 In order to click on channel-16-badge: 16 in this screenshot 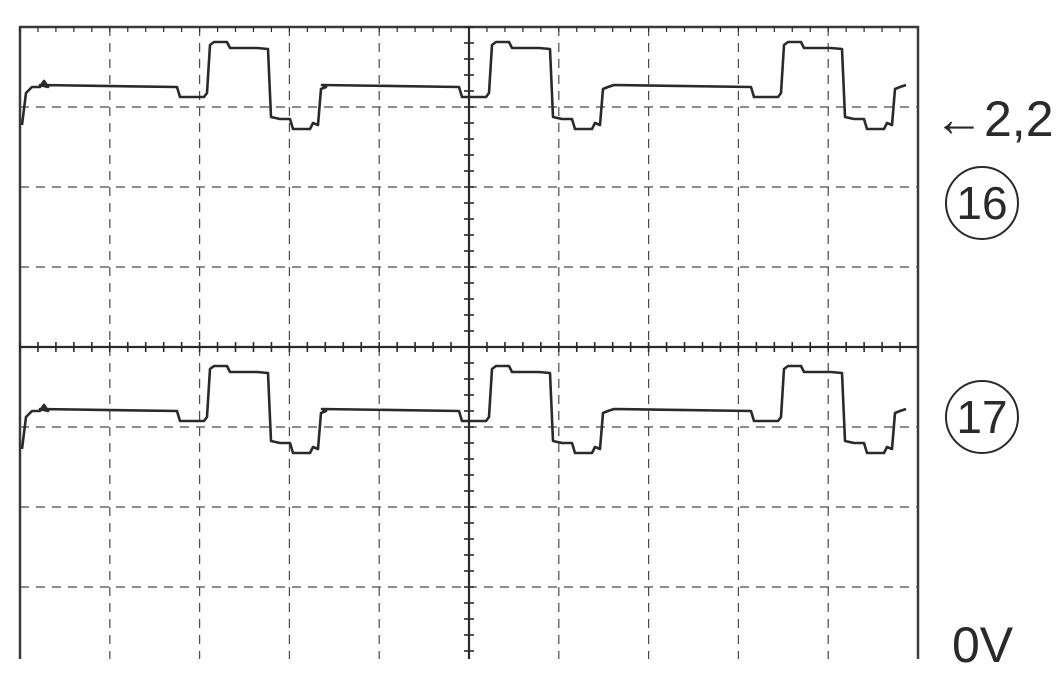, I will do `click(982, 203)`.